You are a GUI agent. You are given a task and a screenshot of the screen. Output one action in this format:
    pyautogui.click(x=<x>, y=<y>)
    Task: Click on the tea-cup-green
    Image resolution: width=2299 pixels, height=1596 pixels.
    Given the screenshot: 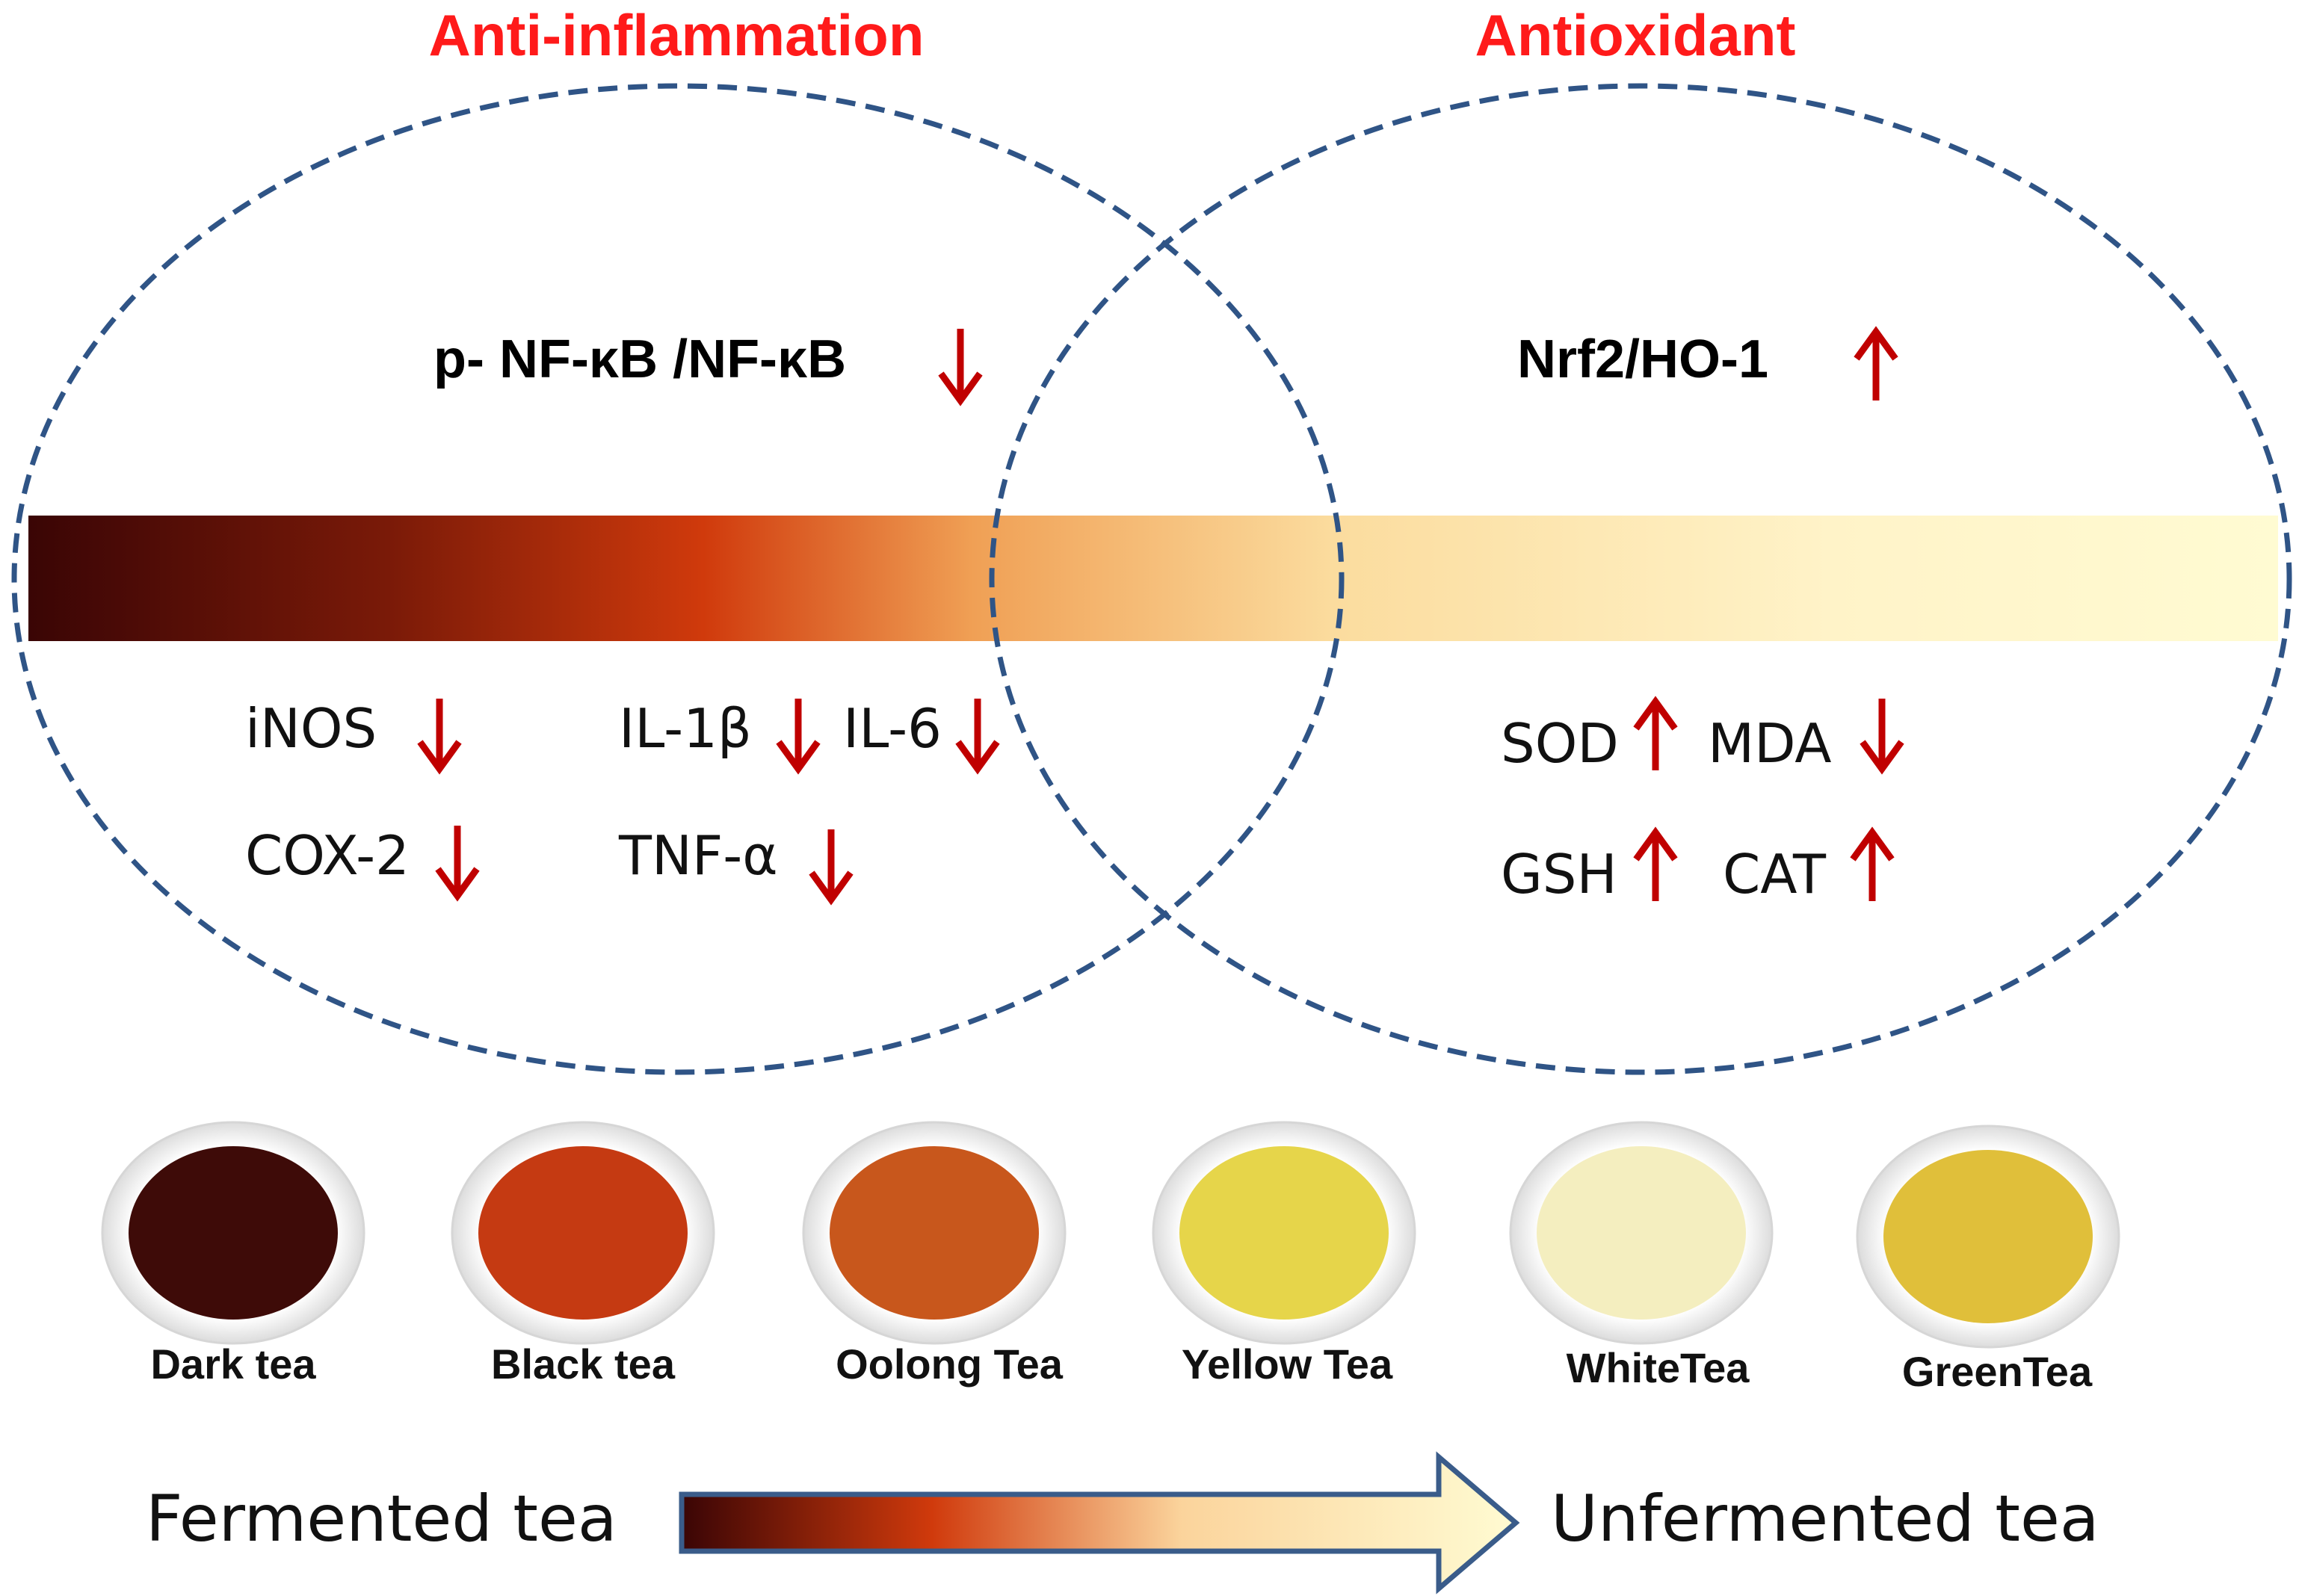 What is the action you would take?
    pyautogui.click(x=1988, y=1237)
    